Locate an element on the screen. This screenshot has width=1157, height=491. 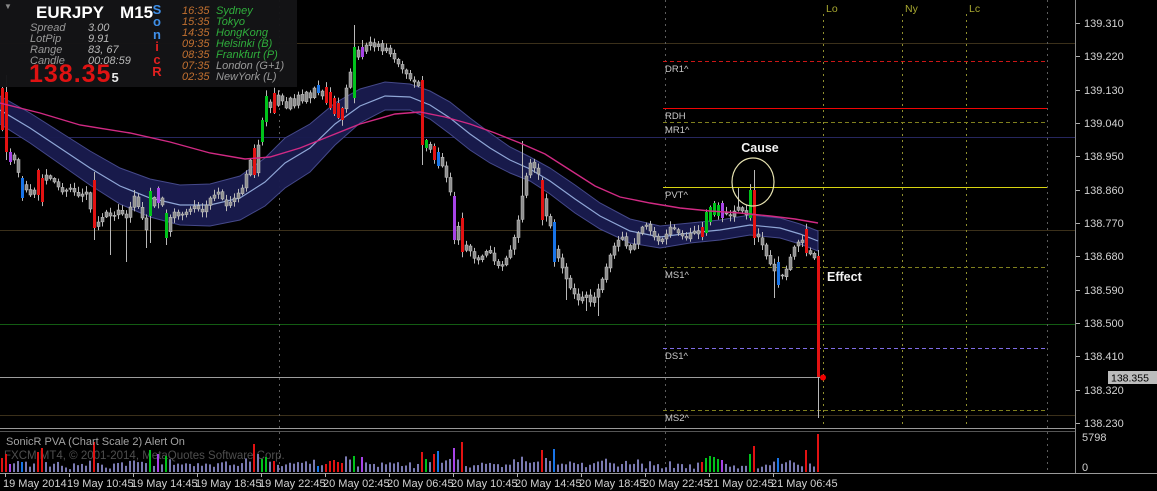
price-tick-label: 139.130 is located at coordinates (1104, 91).